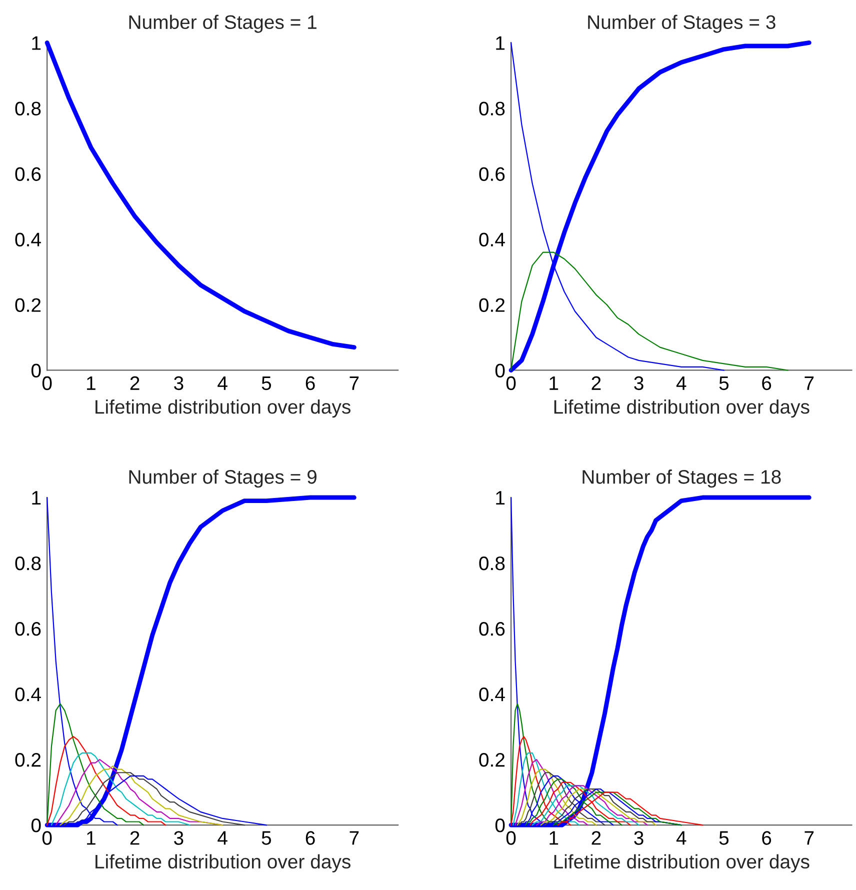 The image size is (856, 890). What do you see at coordinates (222, 23) in the screenshot?
I see `chart-title: Number of Stages = 1` at bounding box center [222, 23].